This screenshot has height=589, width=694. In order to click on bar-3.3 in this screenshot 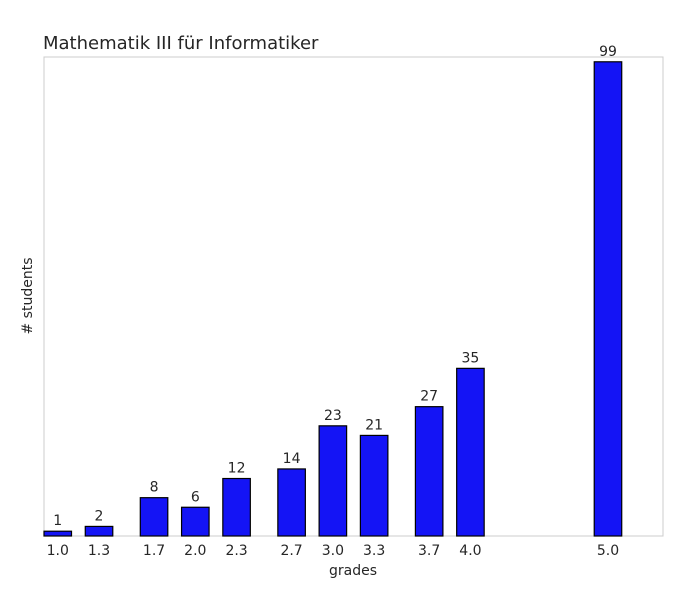, I will do `click(374, 485)`.